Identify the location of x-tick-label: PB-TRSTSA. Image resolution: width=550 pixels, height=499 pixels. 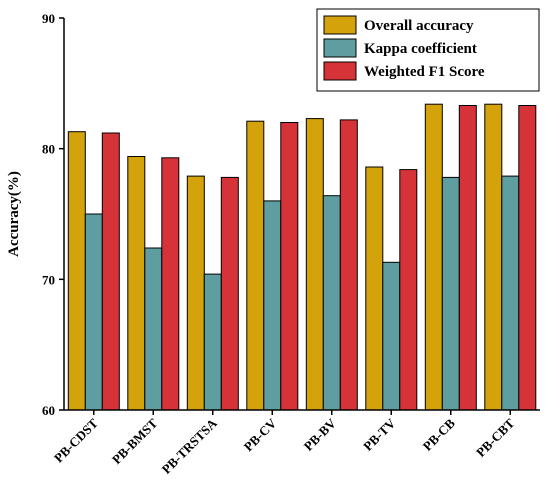
(190, 446).